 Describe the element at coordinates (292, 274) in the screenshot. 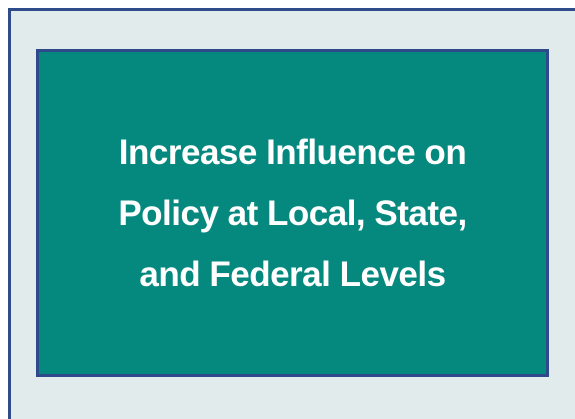

I see `goal-text: and Federal Levels` at that location.